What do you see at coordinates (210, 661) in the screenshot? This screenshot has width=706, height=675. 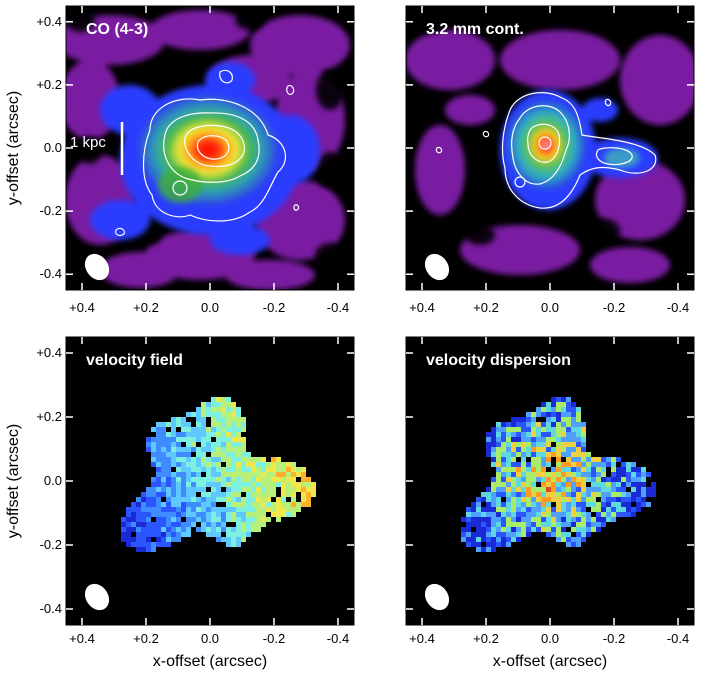 I see `x-axis-label-left: x-offset (arcsec)` at bounding box center [210, 661].